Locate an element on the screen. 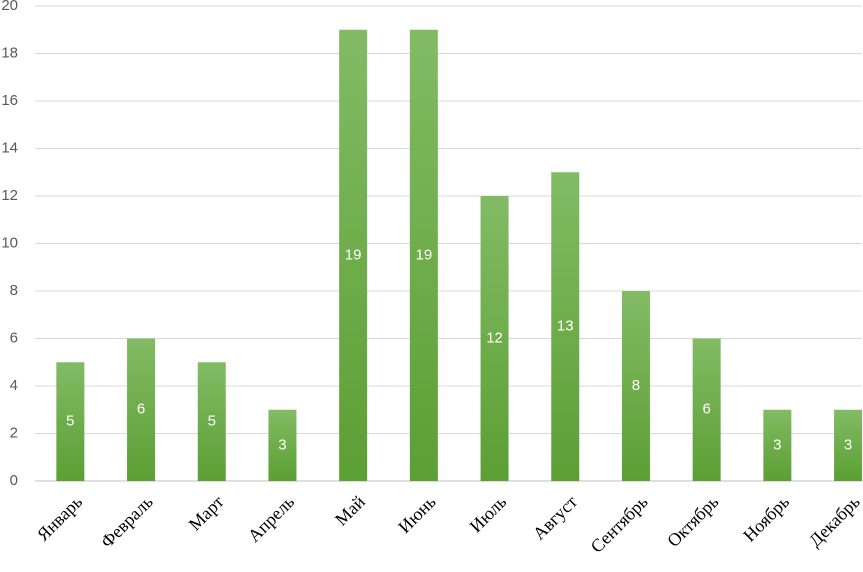 This screenshot has width=863, height=572. x-tick-label: Декабрь is located at coordinates (834, 521).